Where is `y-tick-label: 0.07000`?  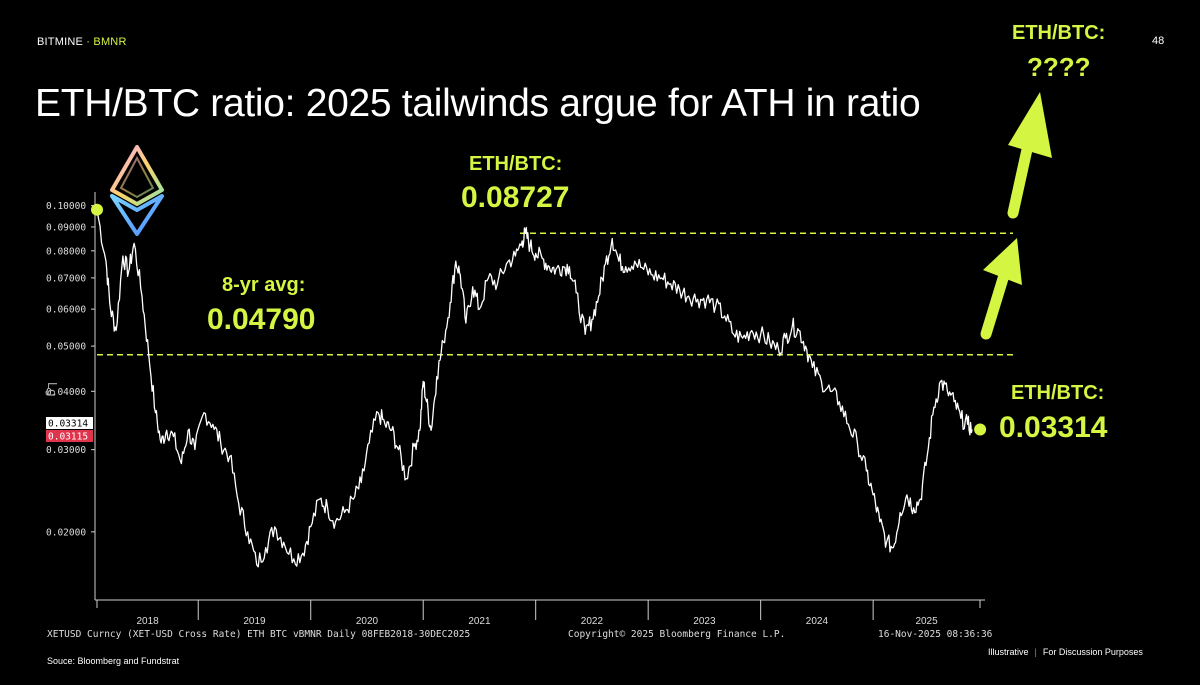
y-tick-label: 0.07000 is located at coordinates (66, 278).